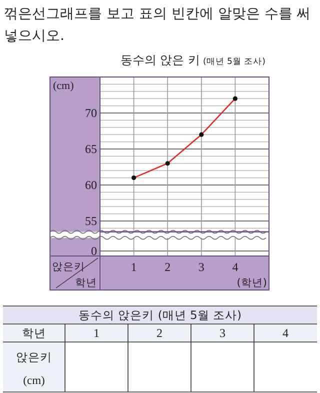 The width and height of the screenshot is (320, 393). Describe the element at coordinates (285, 333) in the screenshot. I see `category-label: 4` at that location.